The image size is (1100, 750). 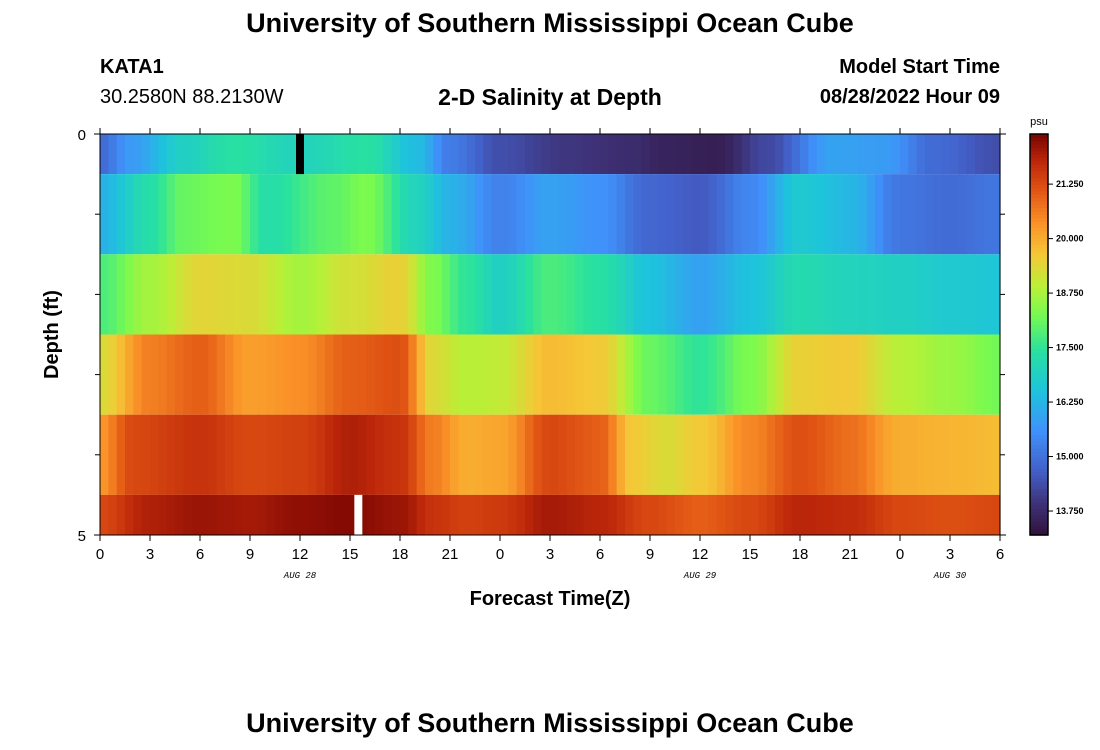 I want to click on y-tick-label: 0, so click(x=82, y=135).